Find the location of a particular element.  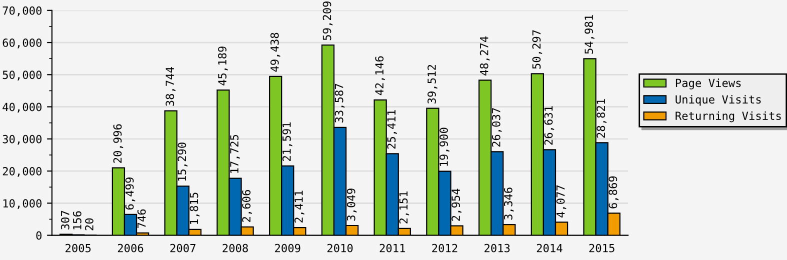

data-label: 59,209 is located at coordinates (327, 21).